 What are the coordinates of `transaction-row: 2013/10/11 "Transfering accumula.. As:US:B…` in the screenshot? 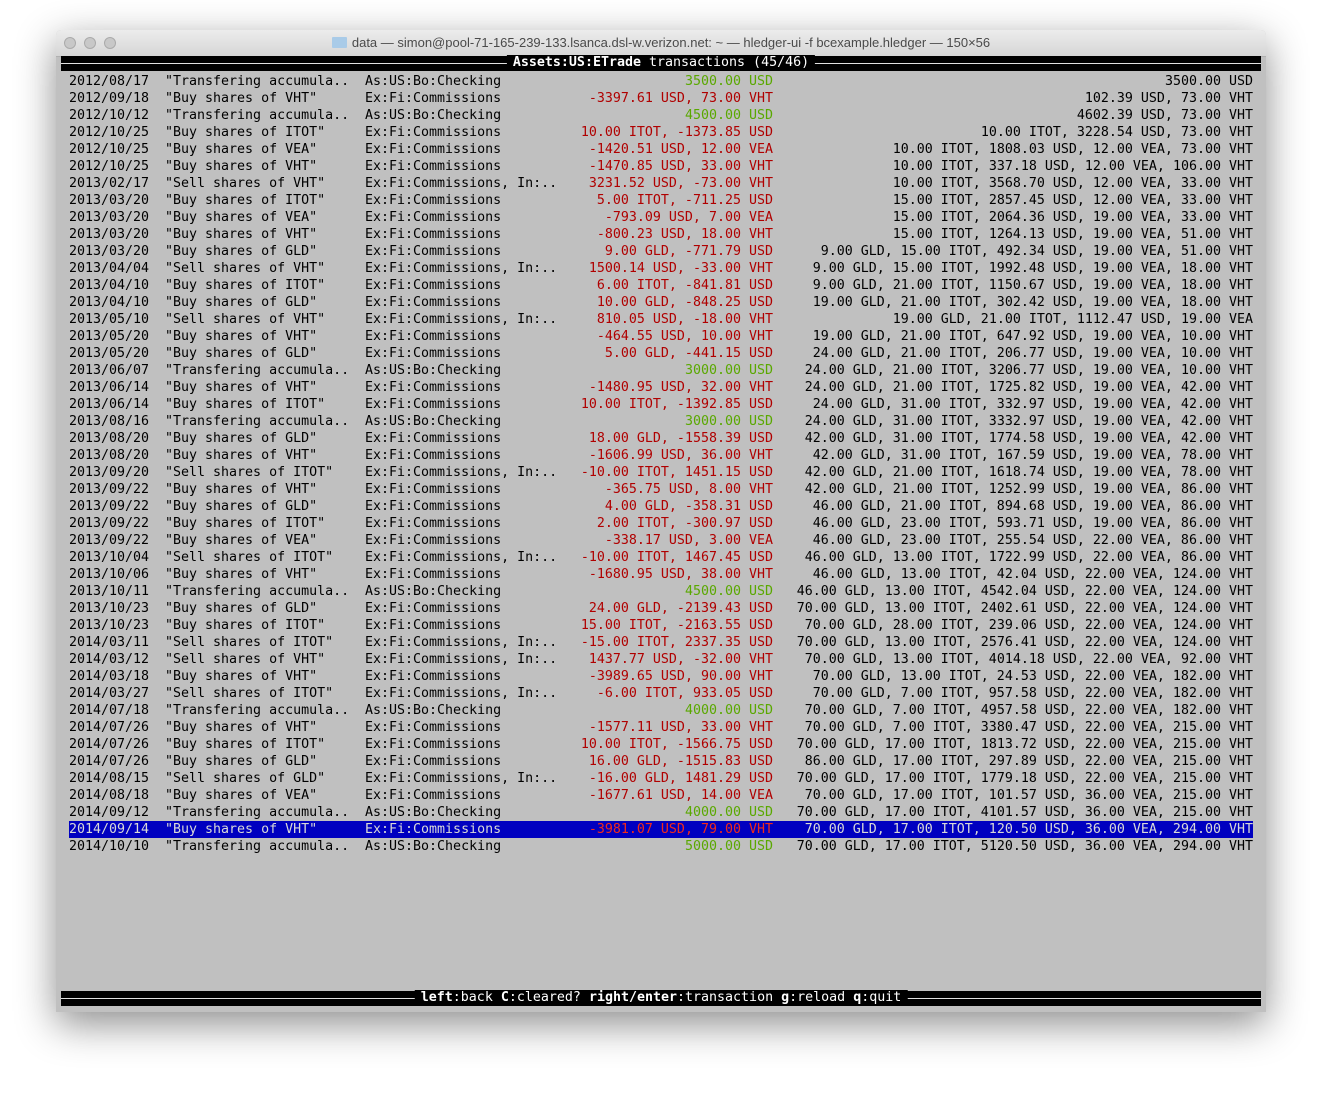 It's located at (661, 591).